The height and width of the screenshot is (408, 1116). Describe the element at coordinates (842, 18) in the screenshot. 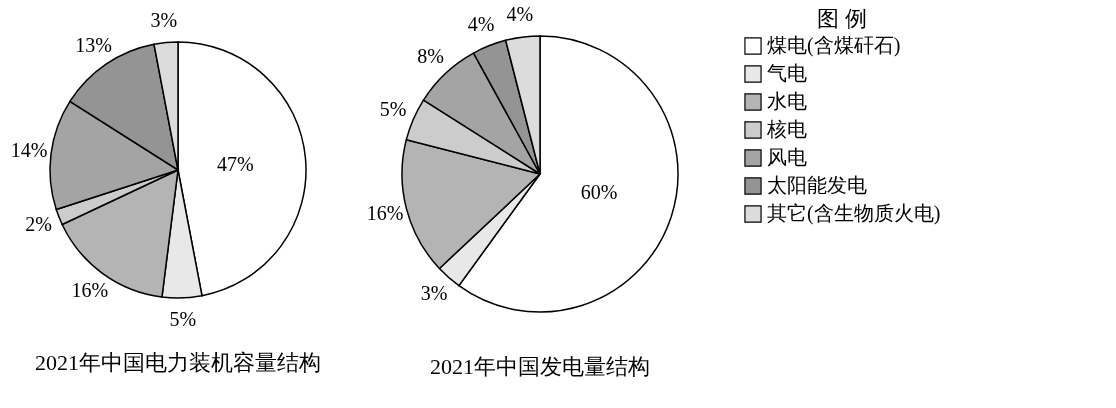

I see `legend-title: 图 例` at that location.